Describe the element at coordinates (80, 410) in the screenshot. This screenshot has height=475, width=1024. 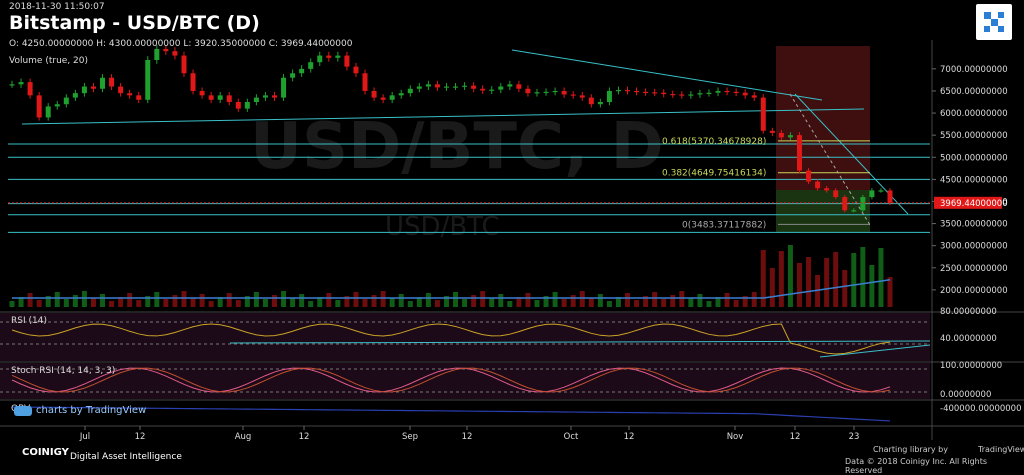
I see `tradingview-badge: charts by TradingView` at that location.